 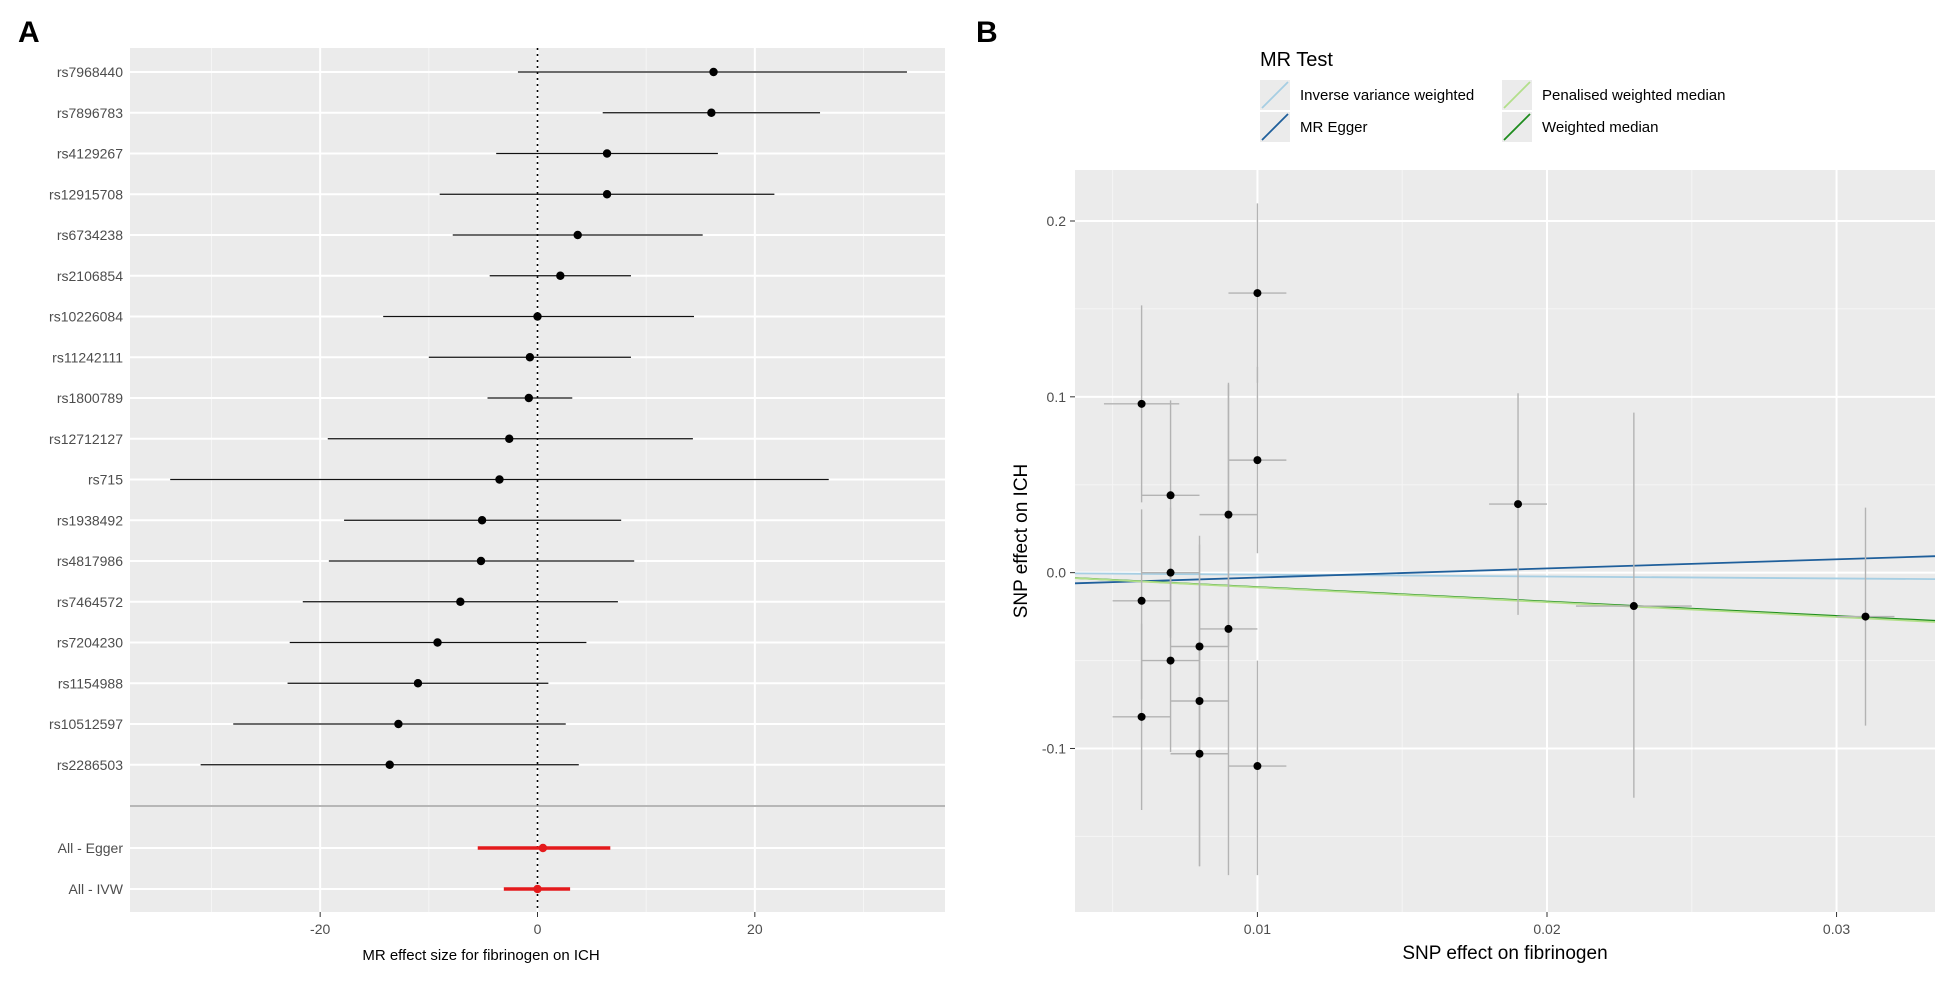 What do you see at coordinates (1505, 600) in the screenshot?
I see `fit-line-penalised-weighted-median` at bounding box center [1505, 600].